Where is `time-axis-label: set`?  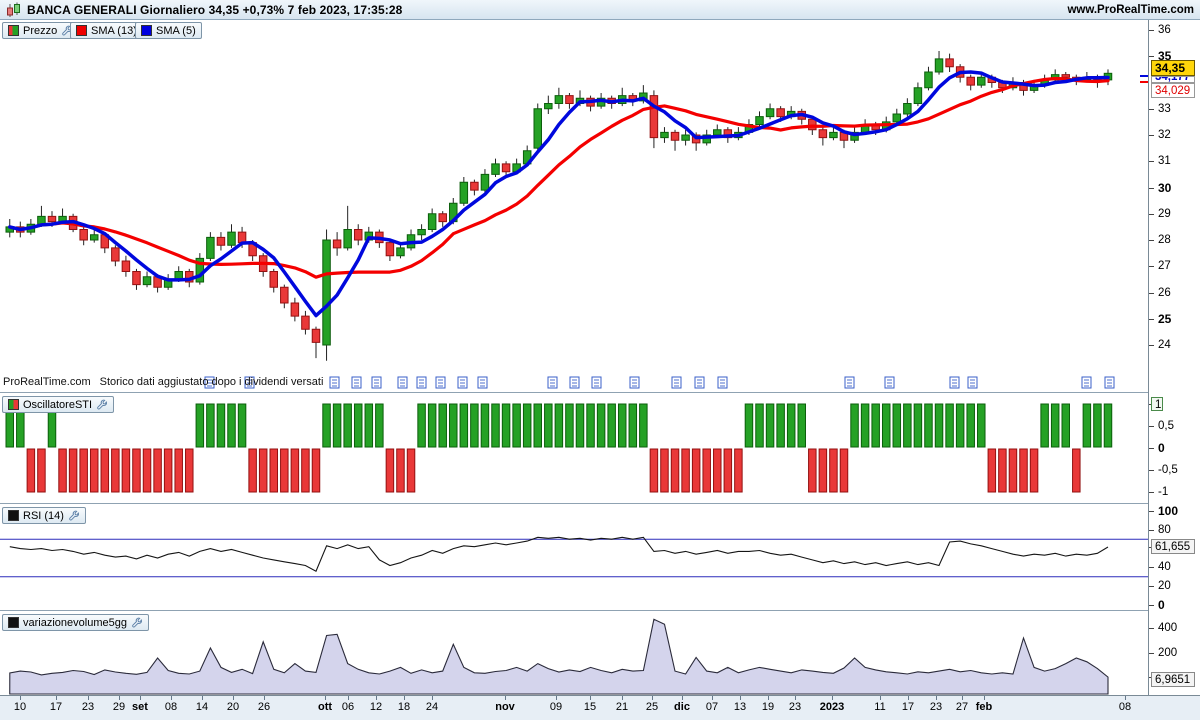 time-axis-label: set is located at coordinates (140, 707).